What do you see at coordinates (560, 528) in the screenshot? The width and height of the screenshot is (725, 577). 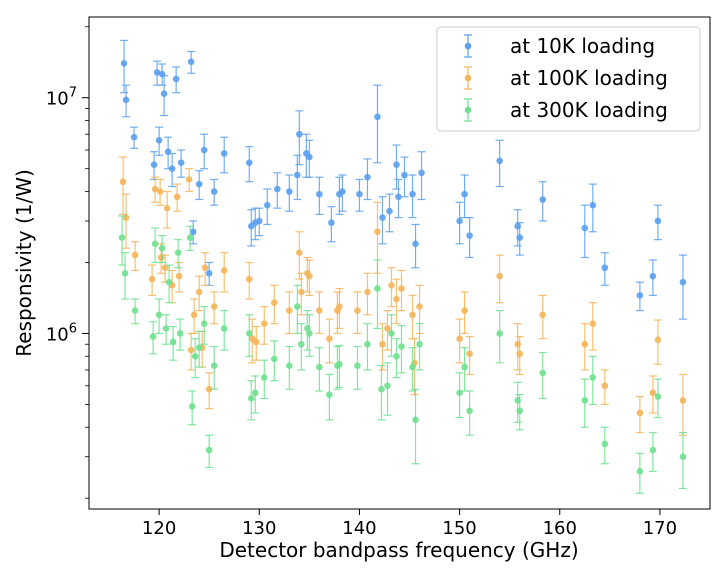 I see `x-tick-label: 160` at bounding box center [560, 528].